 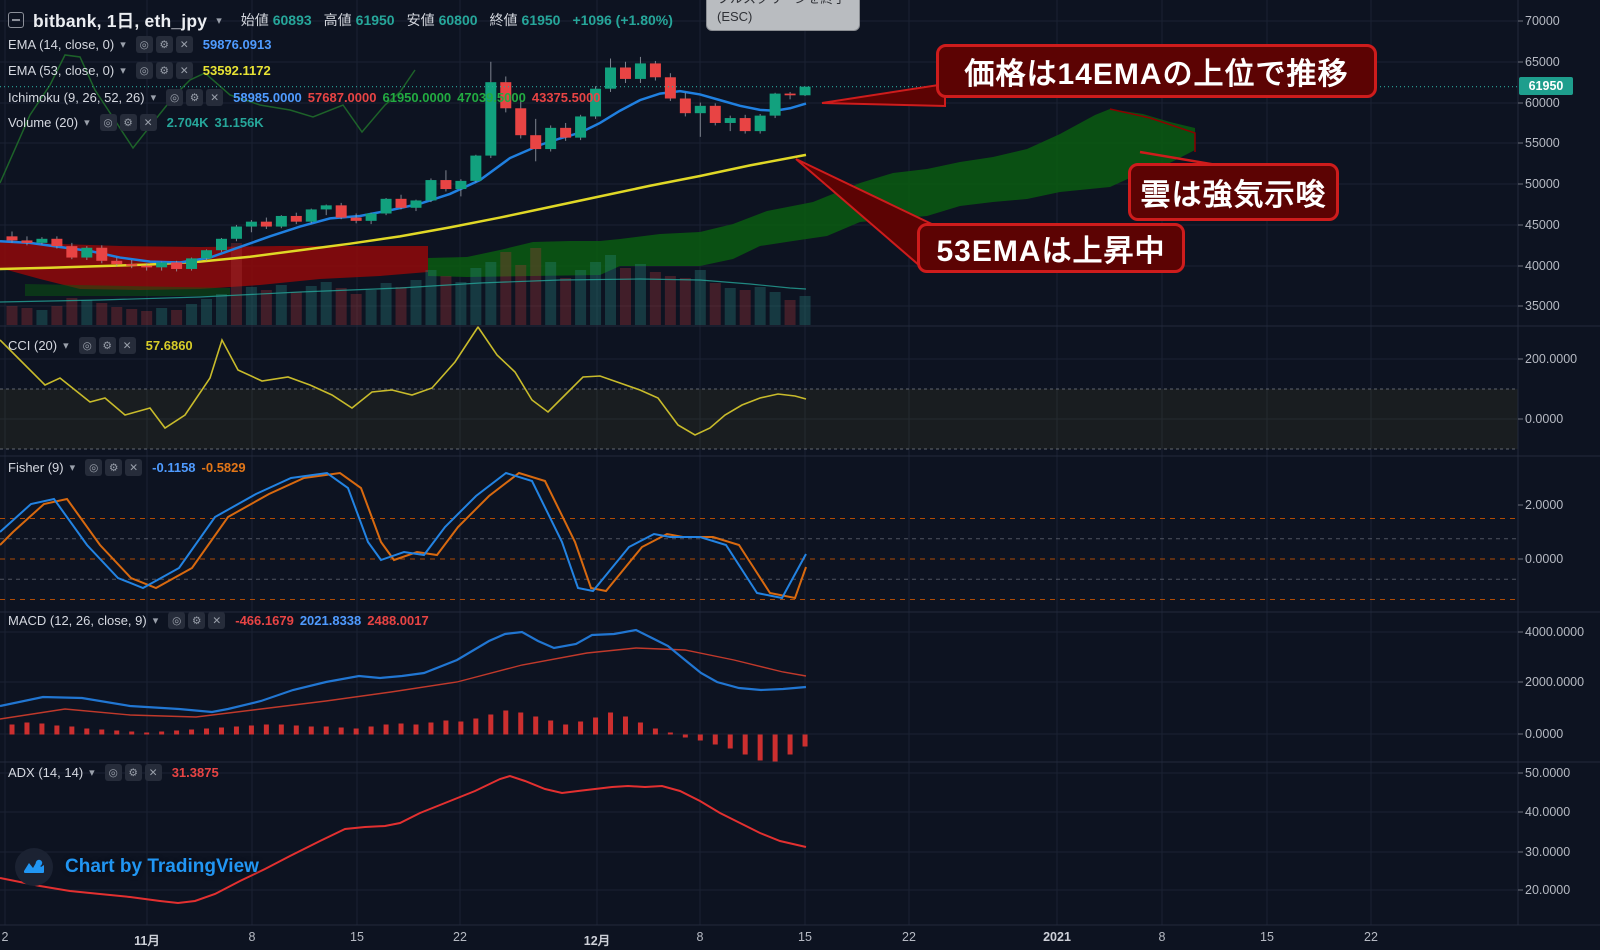 I want to click on price-axis-label: 45000, so click(x=1542, y=225).